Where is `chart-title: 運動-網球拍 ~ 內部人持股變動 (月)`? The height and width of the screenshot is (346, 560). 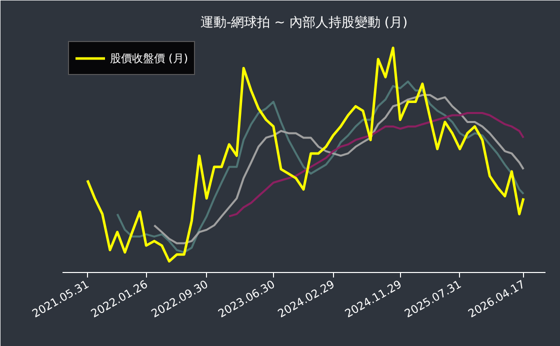 chart-title: 運動-網球拍 ~ 內部人持股變動 (月) is located at coordinates (304, 23).